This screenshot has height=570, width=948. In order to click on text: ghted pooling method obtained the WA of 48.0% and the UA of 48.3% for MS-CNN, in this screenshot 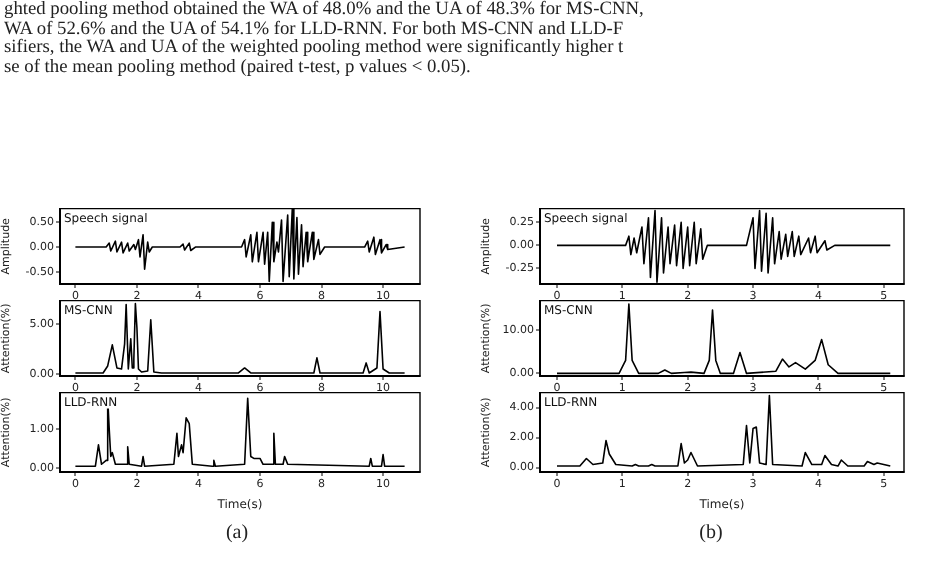, I will do `click(325, 10)`.